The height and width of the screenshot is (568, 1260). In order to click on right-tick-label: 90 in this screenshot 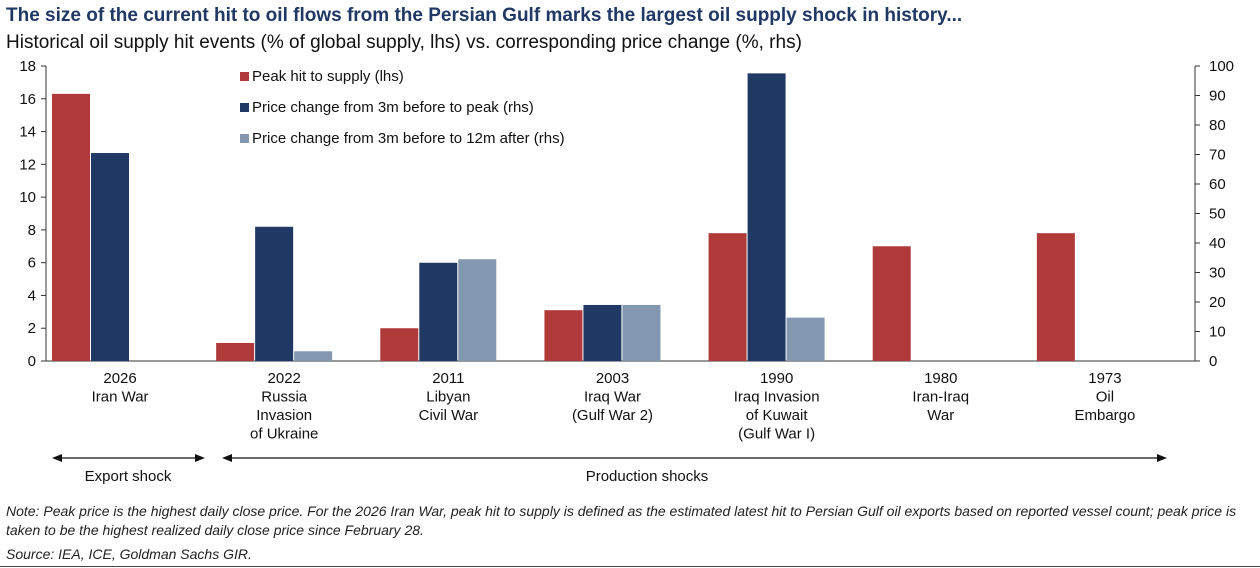, I will do `click(1217, 96)`.